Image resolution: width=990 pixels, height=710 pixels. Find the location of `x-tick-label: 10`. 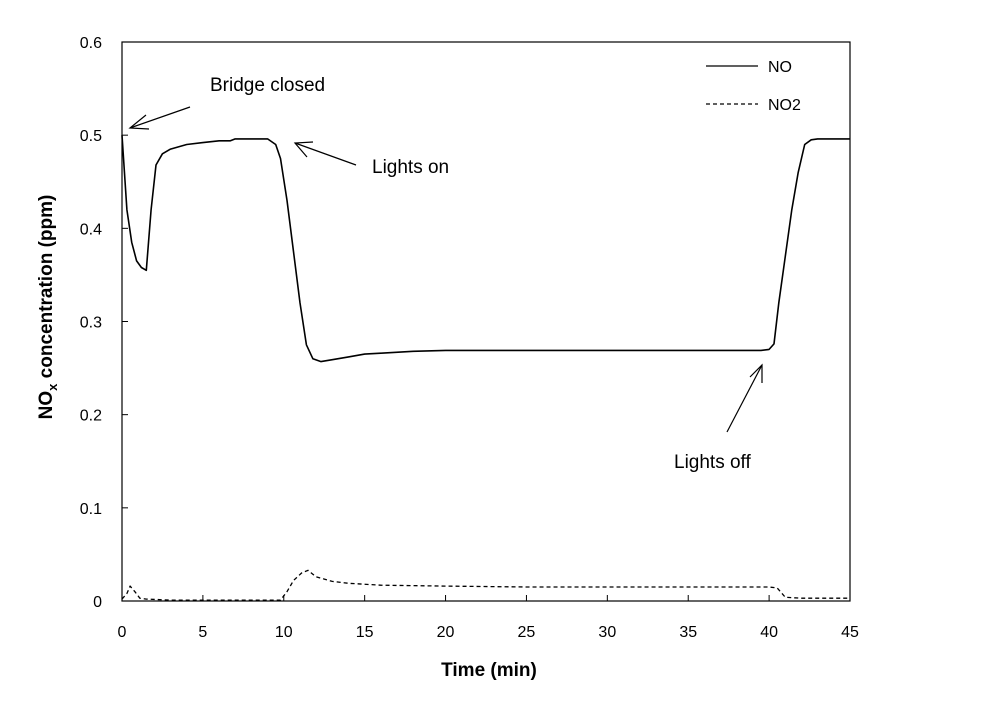

x-tick-label: 10 is located at coordinates (284, 632).